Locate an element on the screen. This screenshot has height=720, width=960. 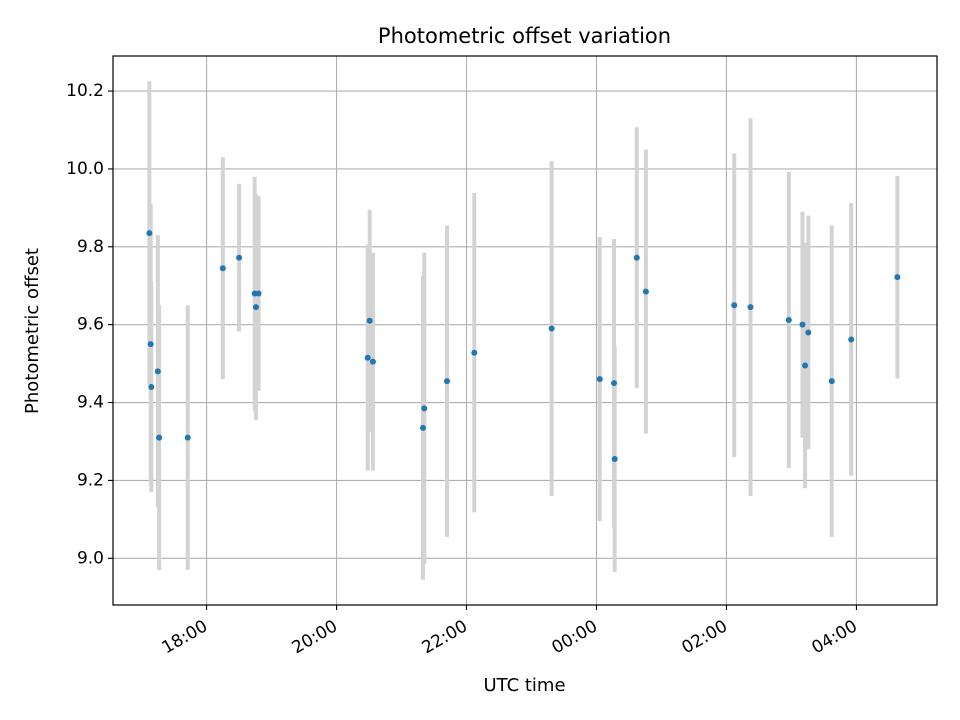
y-tick-label: 9.0 is located at coordinates (90, 558).